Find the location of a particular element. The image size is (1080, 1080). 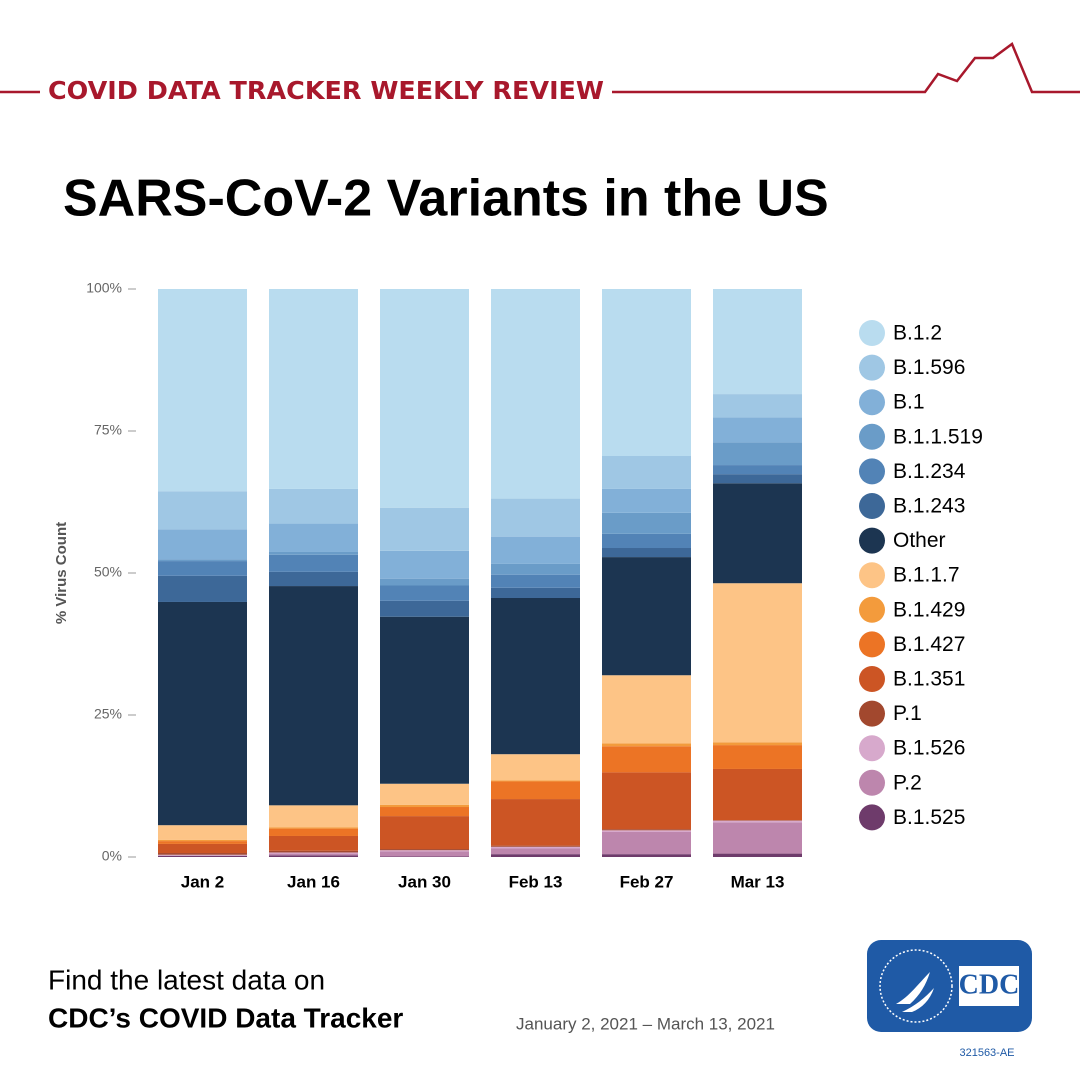

legend-label: P.2 is located at coordinates (907, 782).